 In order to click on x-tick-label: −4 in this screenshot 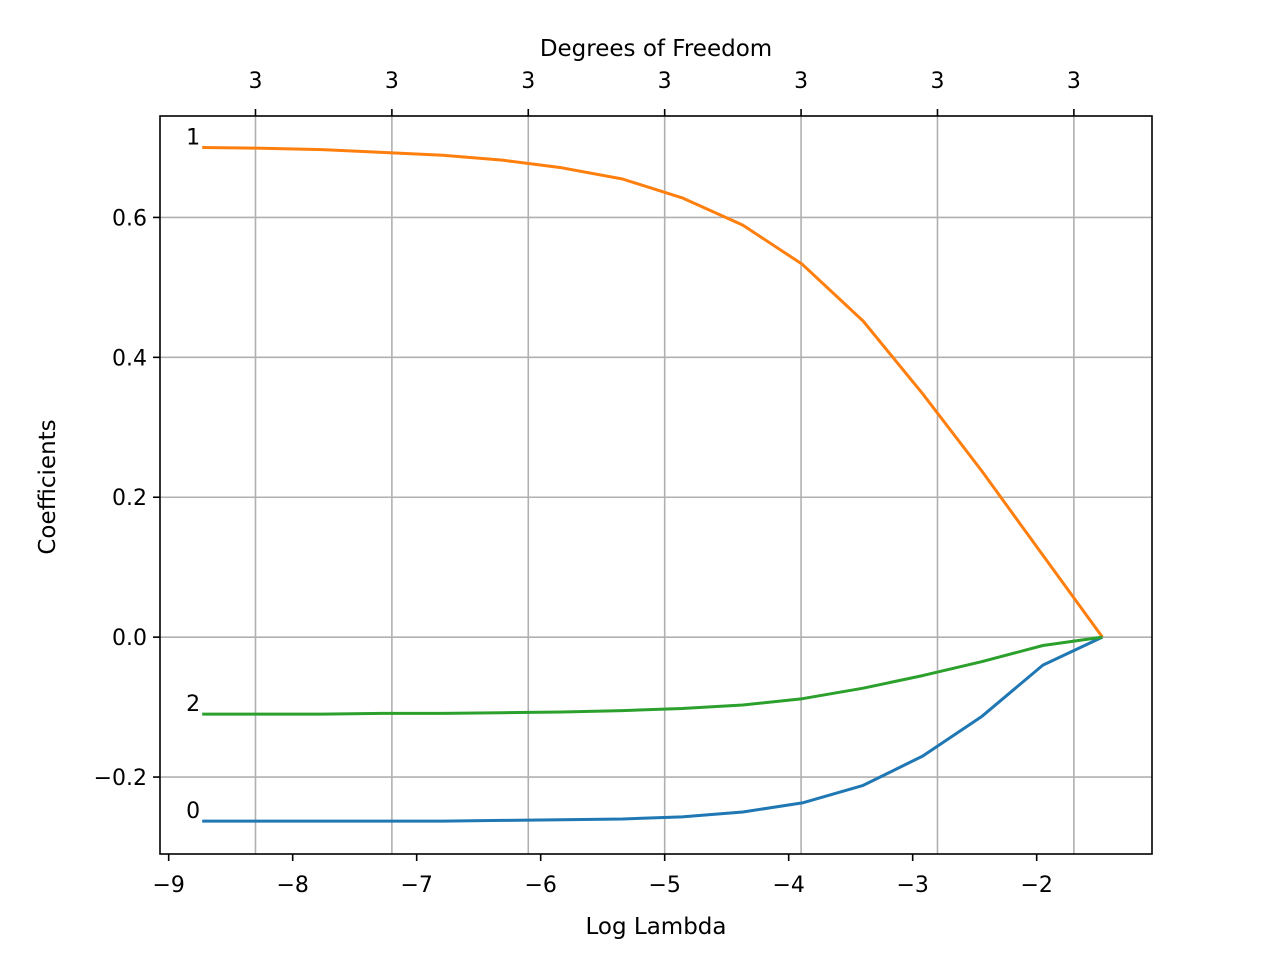, I will do `click(788, 885)`.